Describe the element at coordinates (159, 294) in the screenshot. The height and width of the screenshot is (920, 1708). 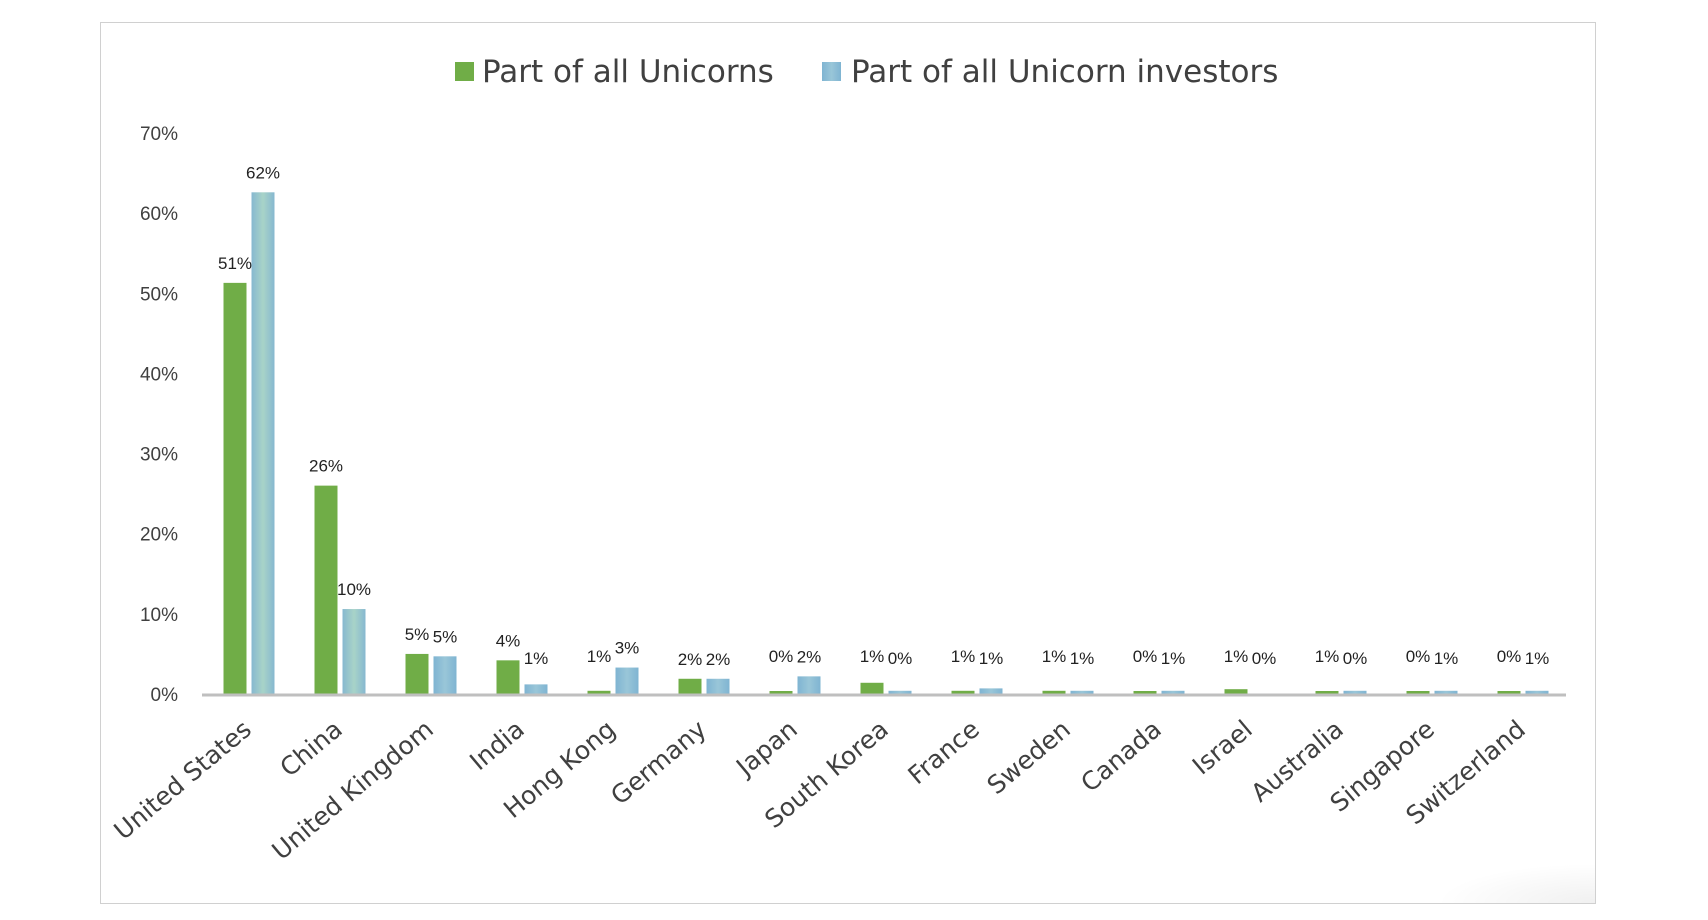
I see `y-tick-label: 50%` at that location.